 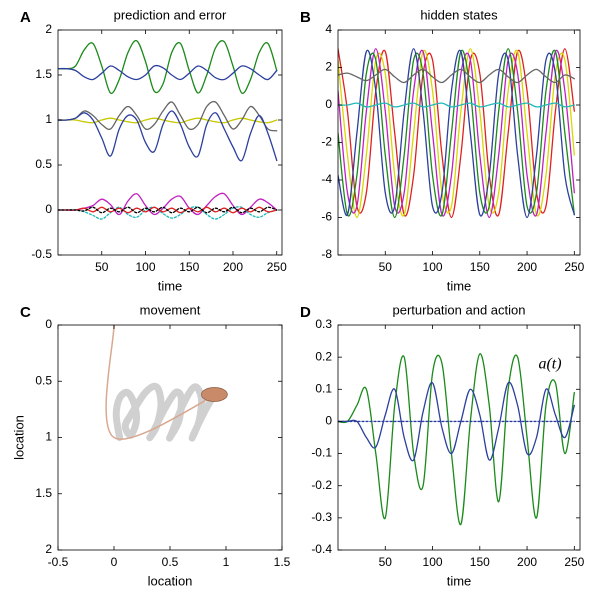 I want to click on y-tick-label: -0.5, so click(x=41, y=254).